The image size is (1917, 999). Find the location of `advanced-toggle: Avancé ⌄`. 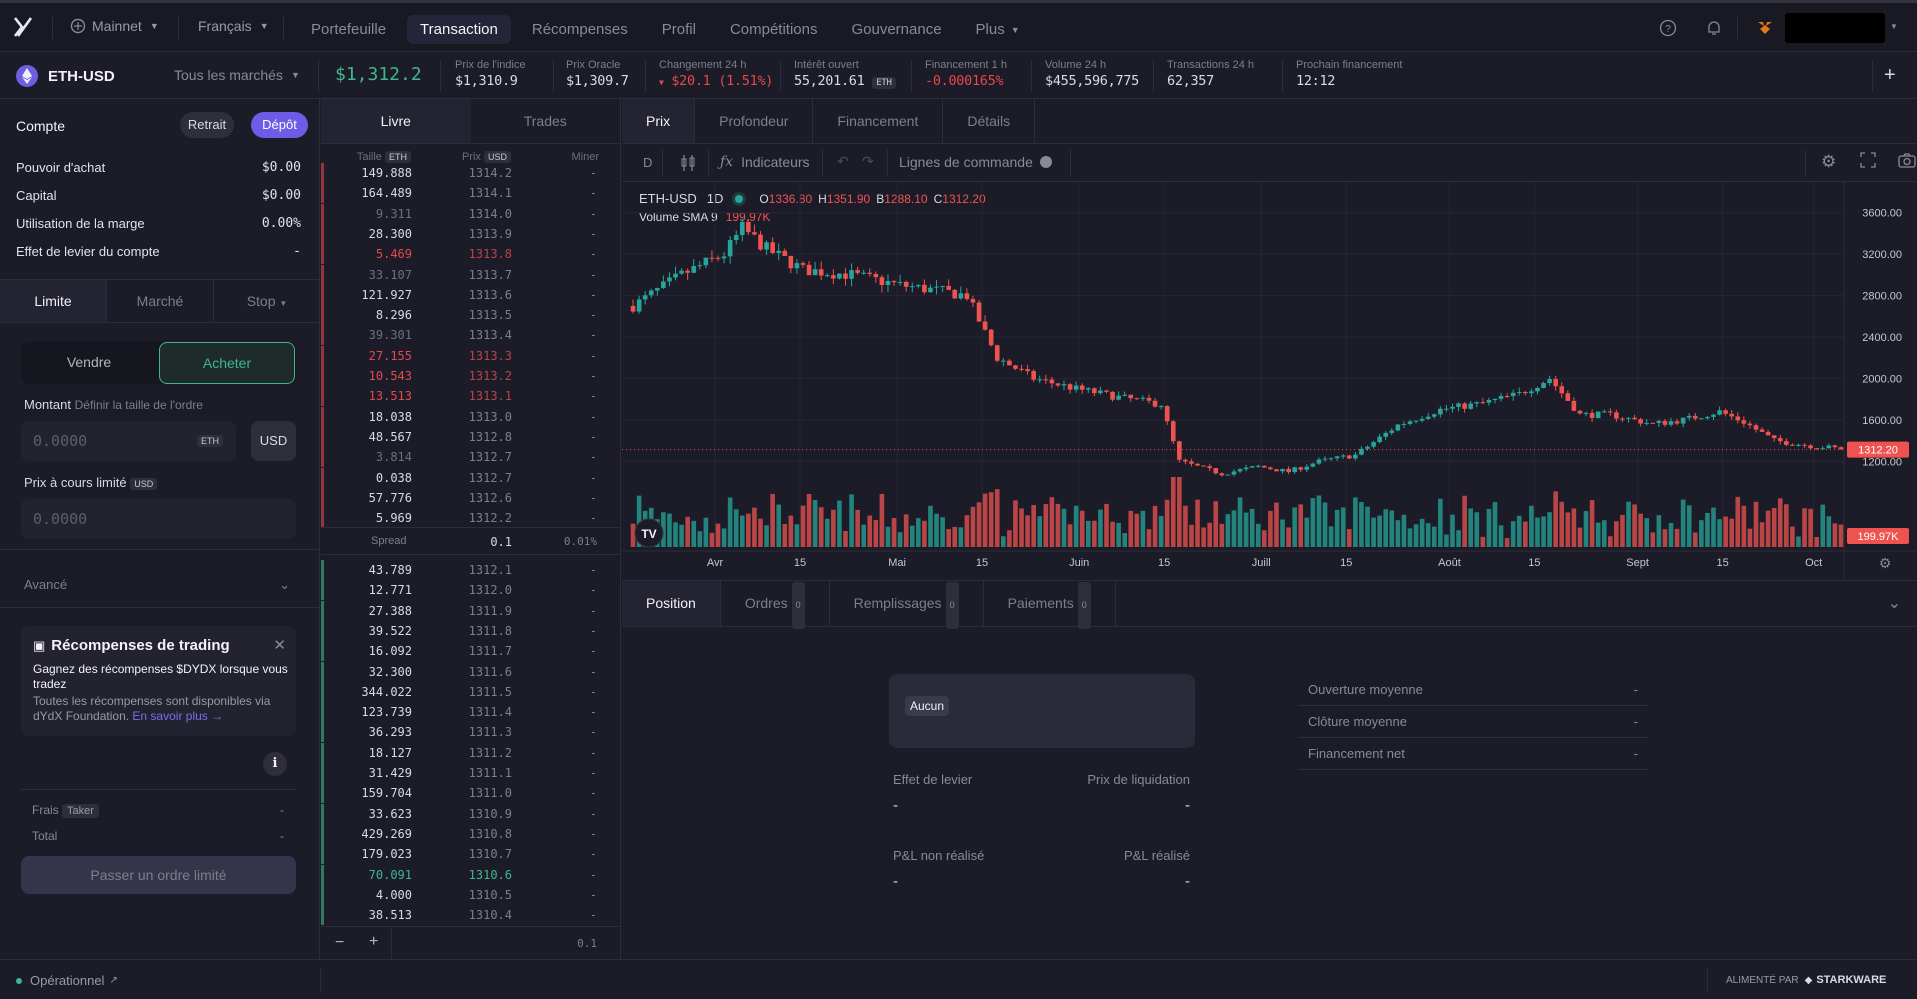

advanced-toggle: Avancé ⌄ is located at coordinates (157, 585).